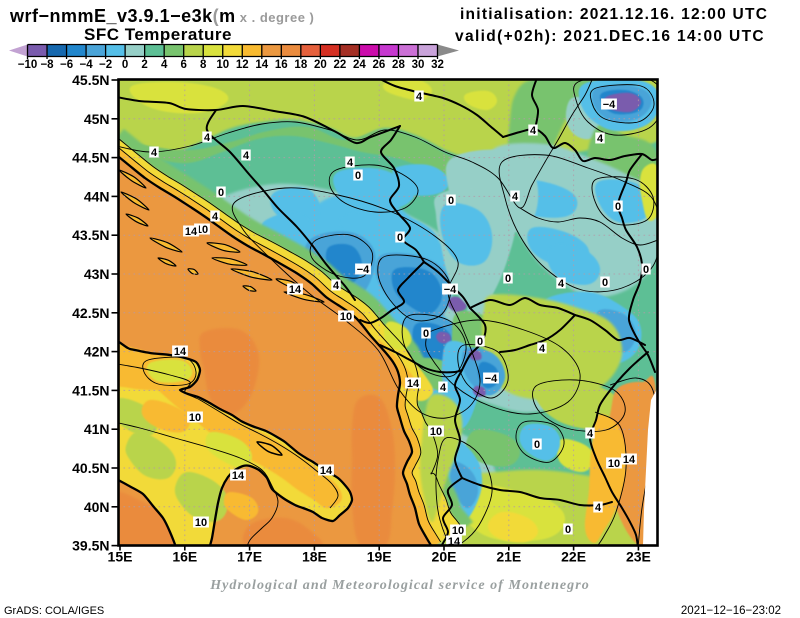  Describe the element at coordinates (638, 557) in the screenshot. I see `svg-text: 23E` at that location.